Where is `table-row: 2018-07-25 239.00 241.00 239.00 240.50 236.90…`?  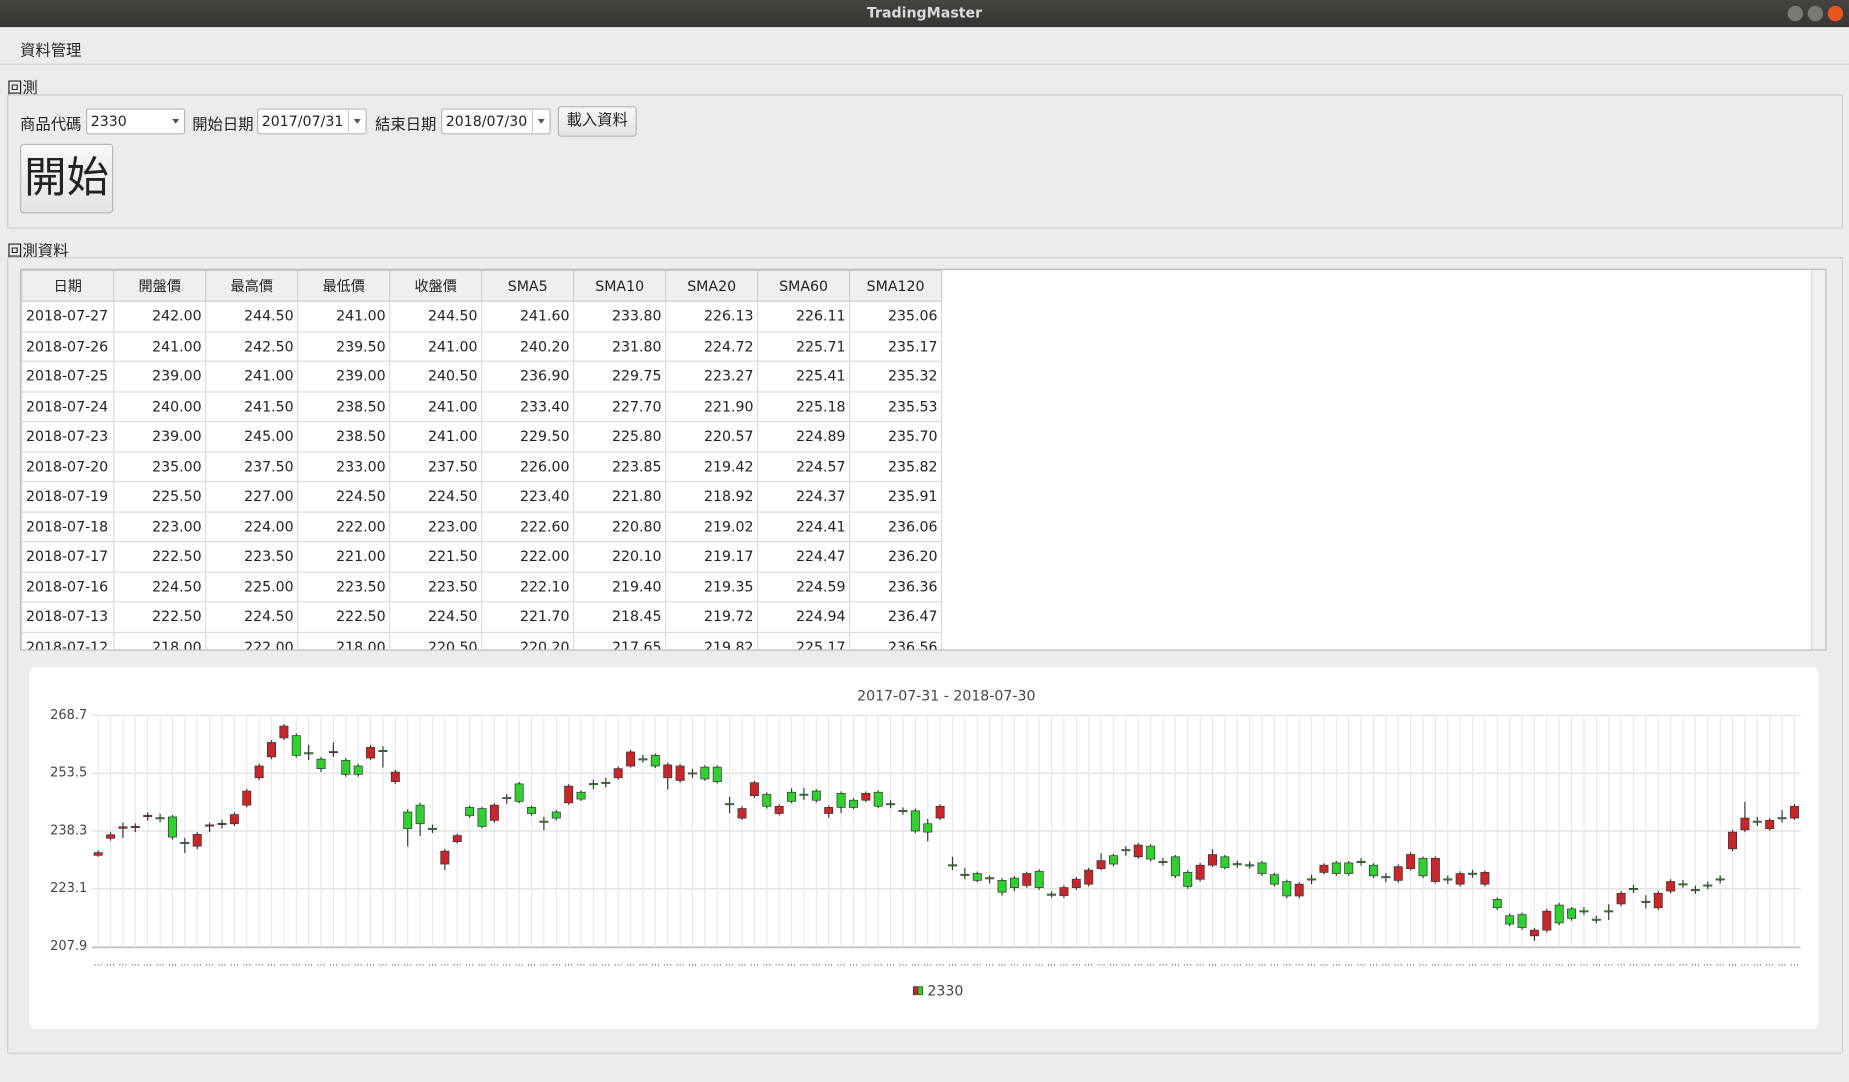 table-row: 2018-07-25 239.00 241.00 239.00 240.50 236.90… is located at coordinates (482, 376).